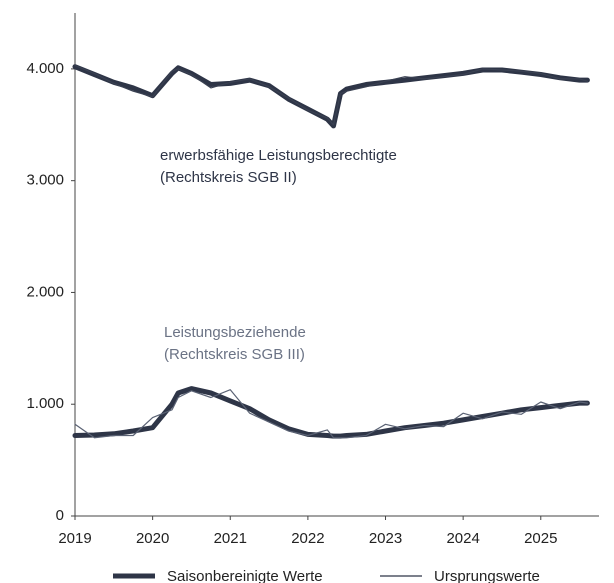 Image resolution: width=614 pixels, height=583 pixels. Describe the element at coordinates (45, 291) in the screenshot. I see `y-tick-label: 2.000` at that location.